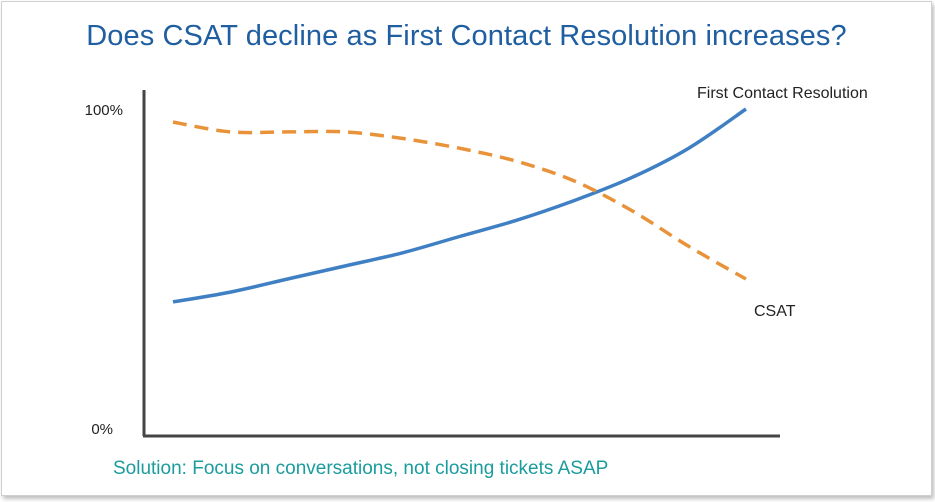 The width and height of the screenshot is (935, 502). Describe the element at coordinates (782, 93) in the screenshot. I see `series-label-first-contact-resolution: First Contact Resolution` at that location.